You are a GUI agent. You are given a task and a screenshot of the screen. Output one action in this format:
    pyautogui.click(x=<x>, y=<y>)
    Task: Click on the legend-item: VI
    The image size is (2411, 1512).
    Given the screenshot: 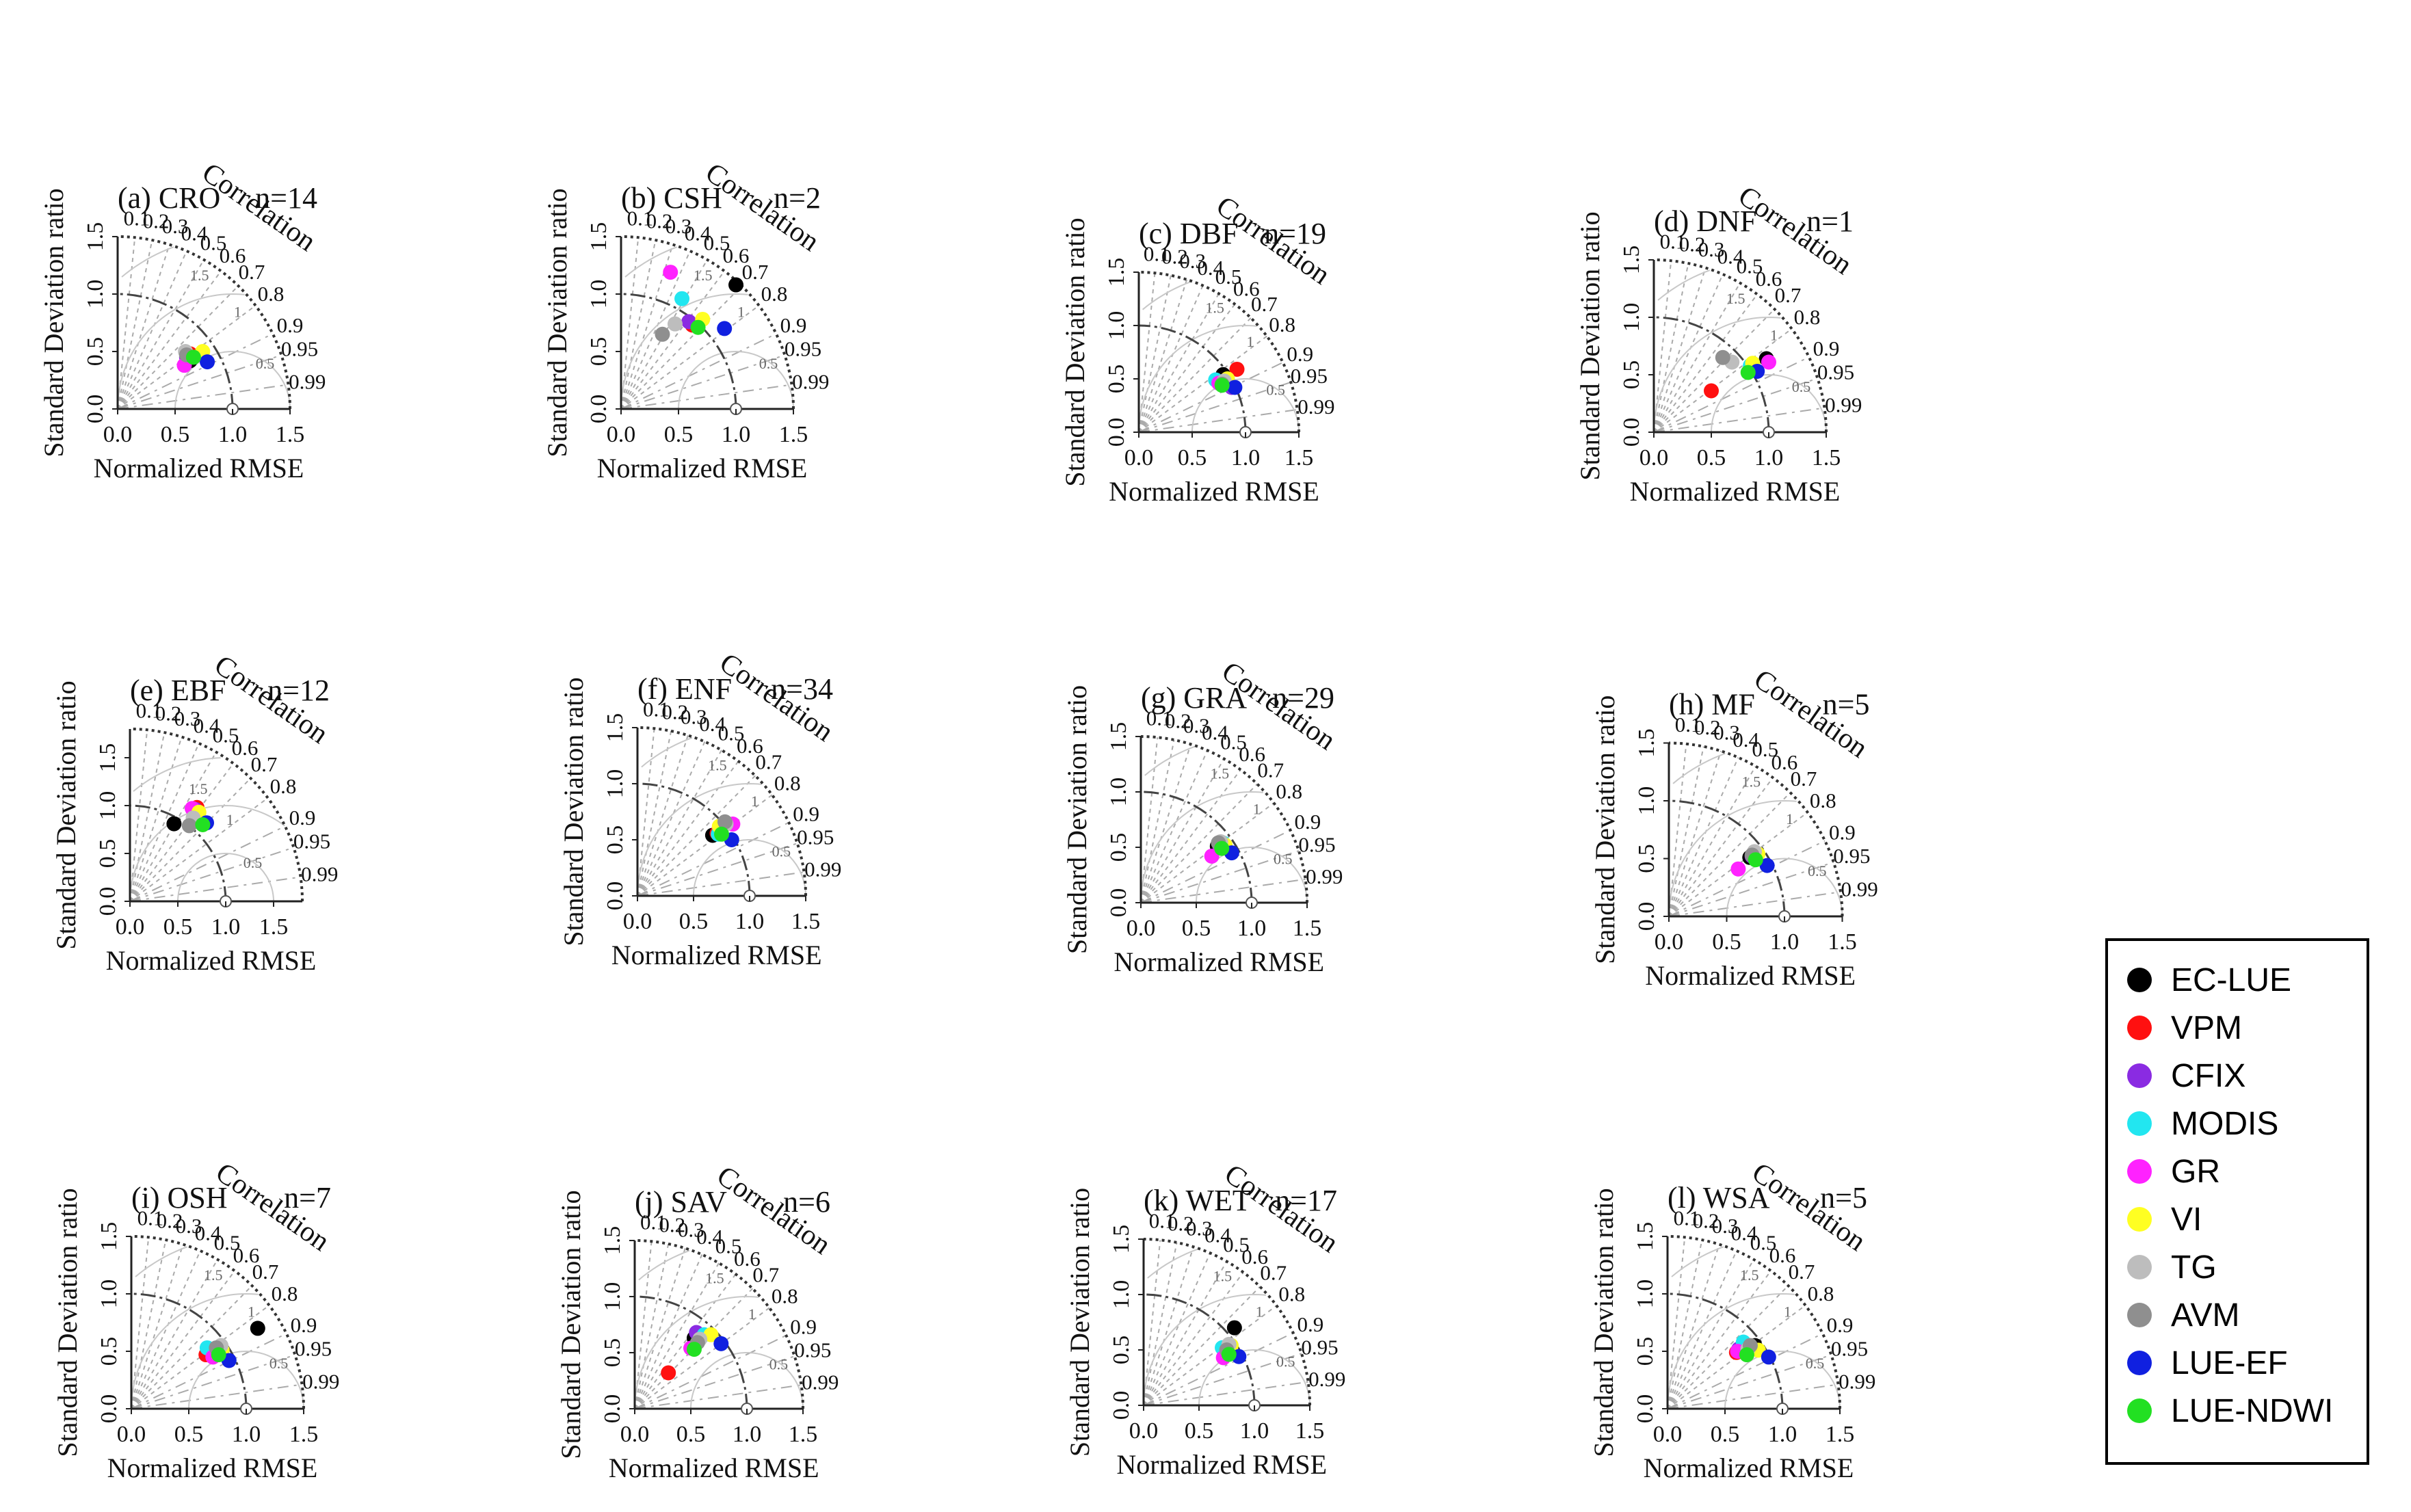 What is the action you would take?
    pyautogui.click(x=2247, y=1219)
    